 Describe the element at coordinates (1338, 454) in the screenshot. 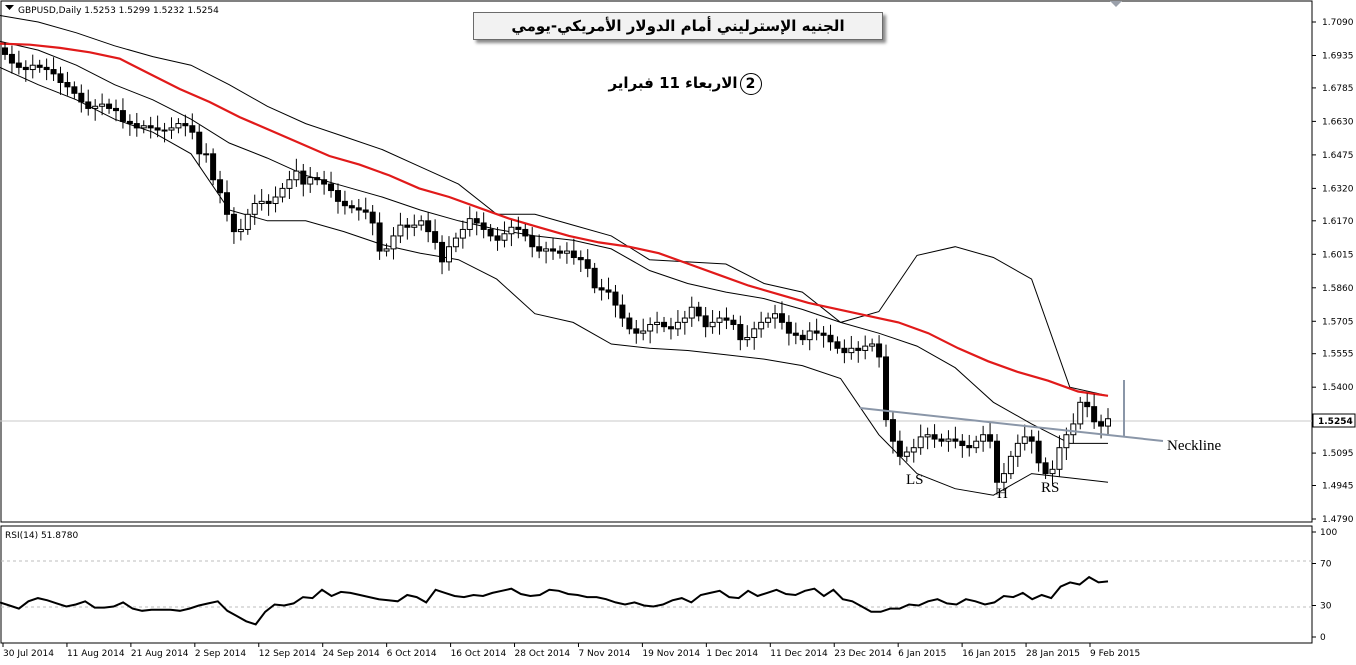

I see `price-tick-label: 1.5095` at that location.